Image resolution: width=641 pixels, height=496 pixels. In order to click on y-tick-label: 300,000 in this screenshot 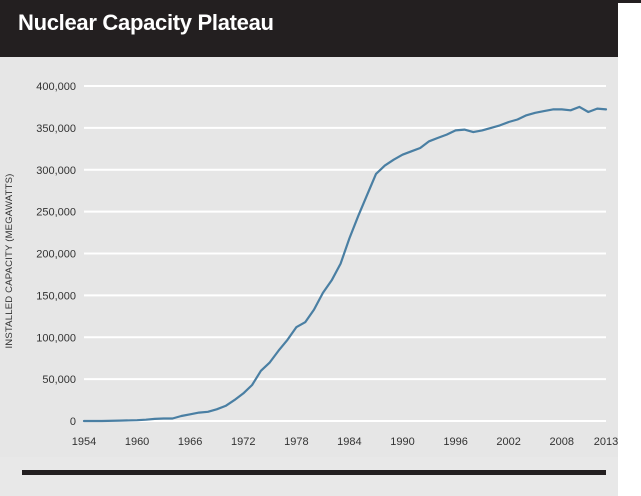, I will do `click(56, 171)`.